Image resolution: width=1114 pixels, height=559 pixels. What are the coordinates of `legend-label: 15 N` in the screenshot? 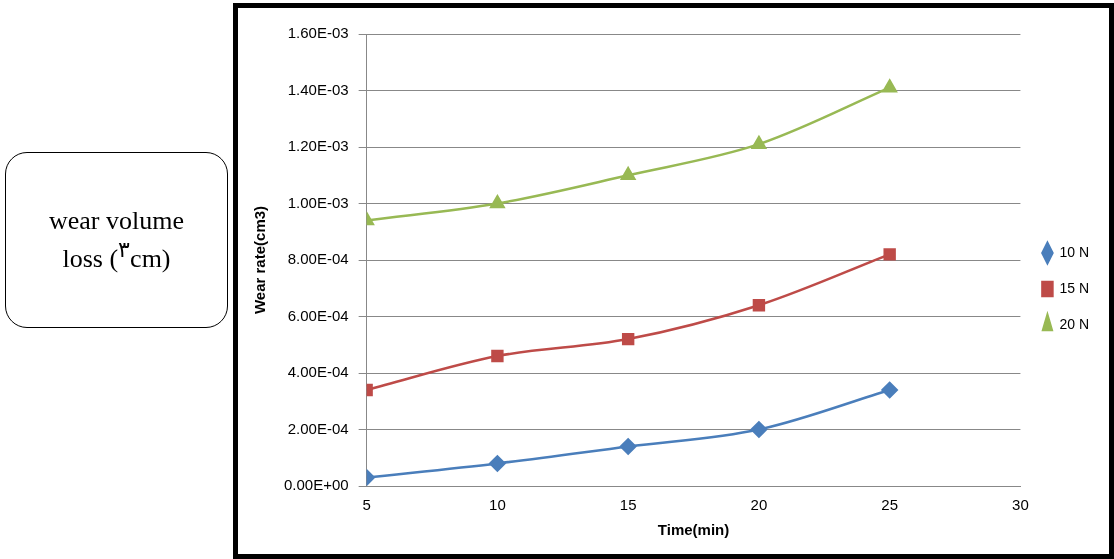 It's located at (1074, 287).